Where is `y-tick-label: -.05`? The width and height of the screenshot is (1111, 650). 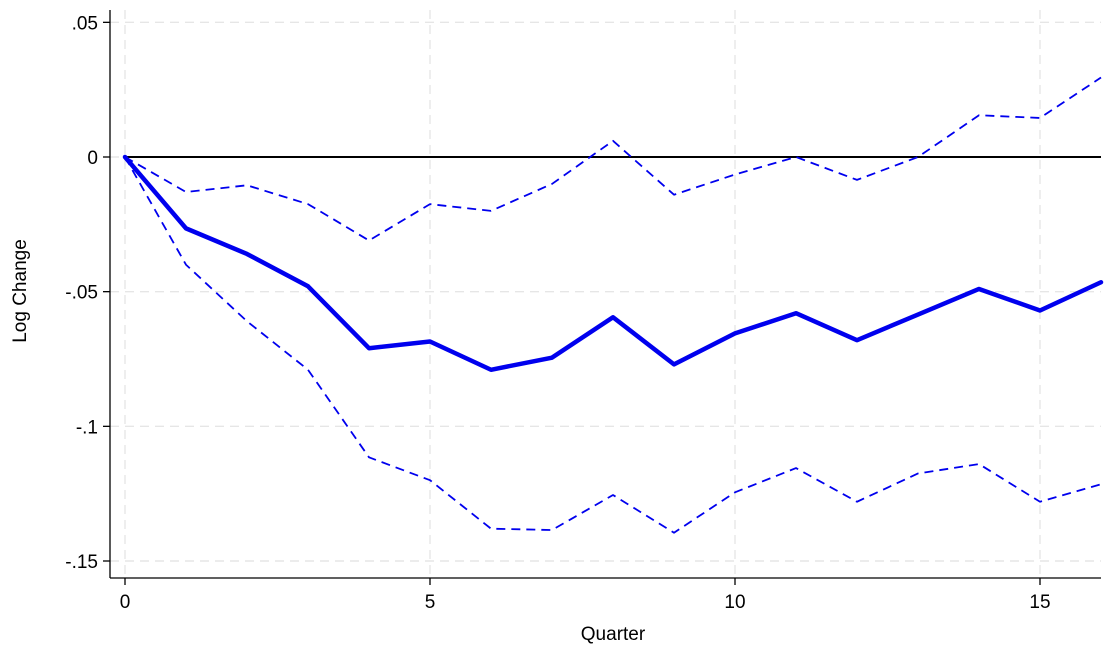
y-tick-label: -.05 is located at coordinates (81, 293).